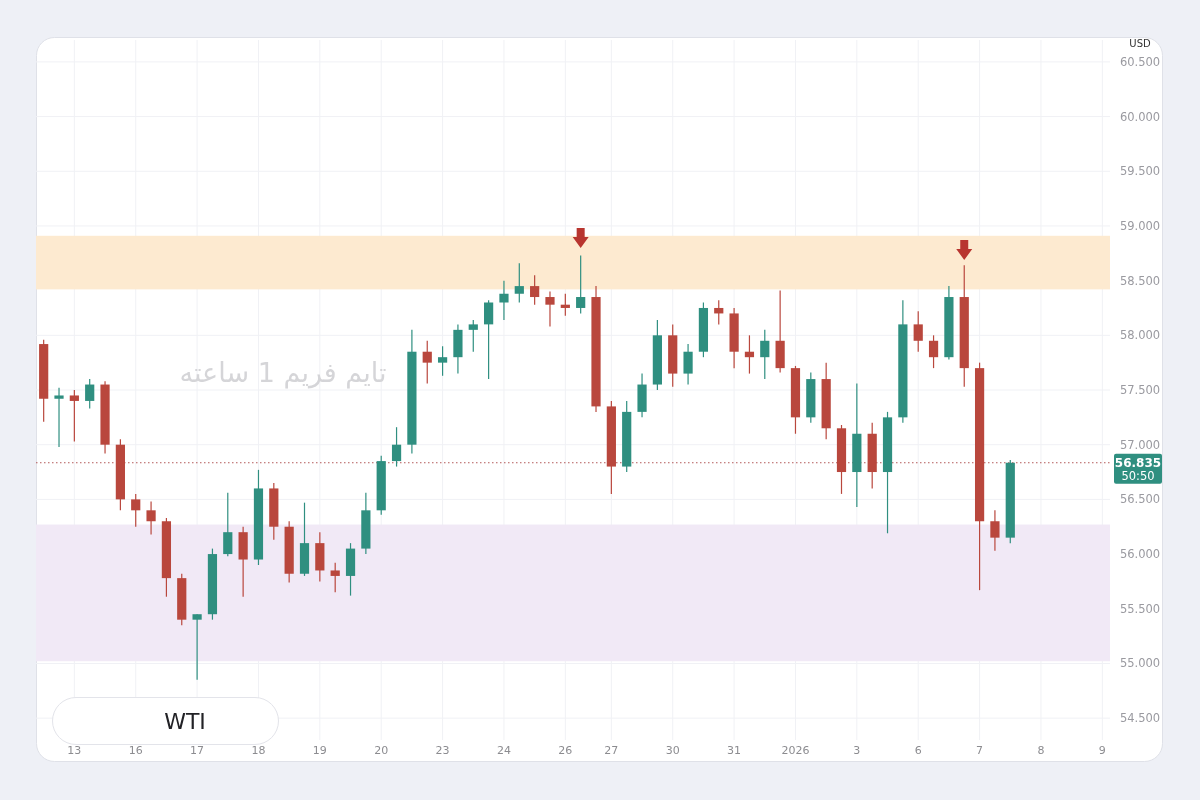 The image size is (1200, 800). I want to click on x-tick-label: 9, so click(1102, 750).